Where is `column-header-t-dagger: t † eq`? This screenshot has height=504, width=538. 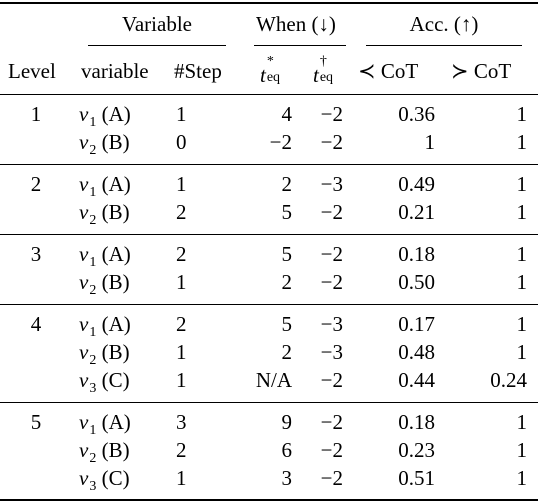
column-header-t-dagger: t † eq is located at coordinates (325, 71).